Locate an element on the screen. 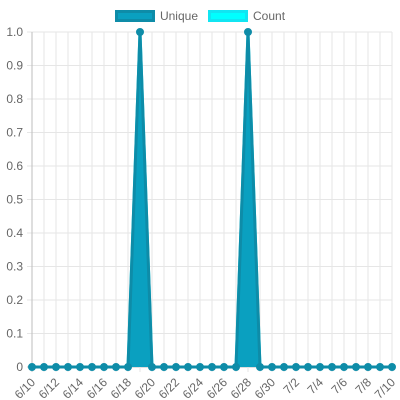 The width and height of the screenshot is (400, 400). y-tick-label: 0.1 is located at coordinates (14, 334).